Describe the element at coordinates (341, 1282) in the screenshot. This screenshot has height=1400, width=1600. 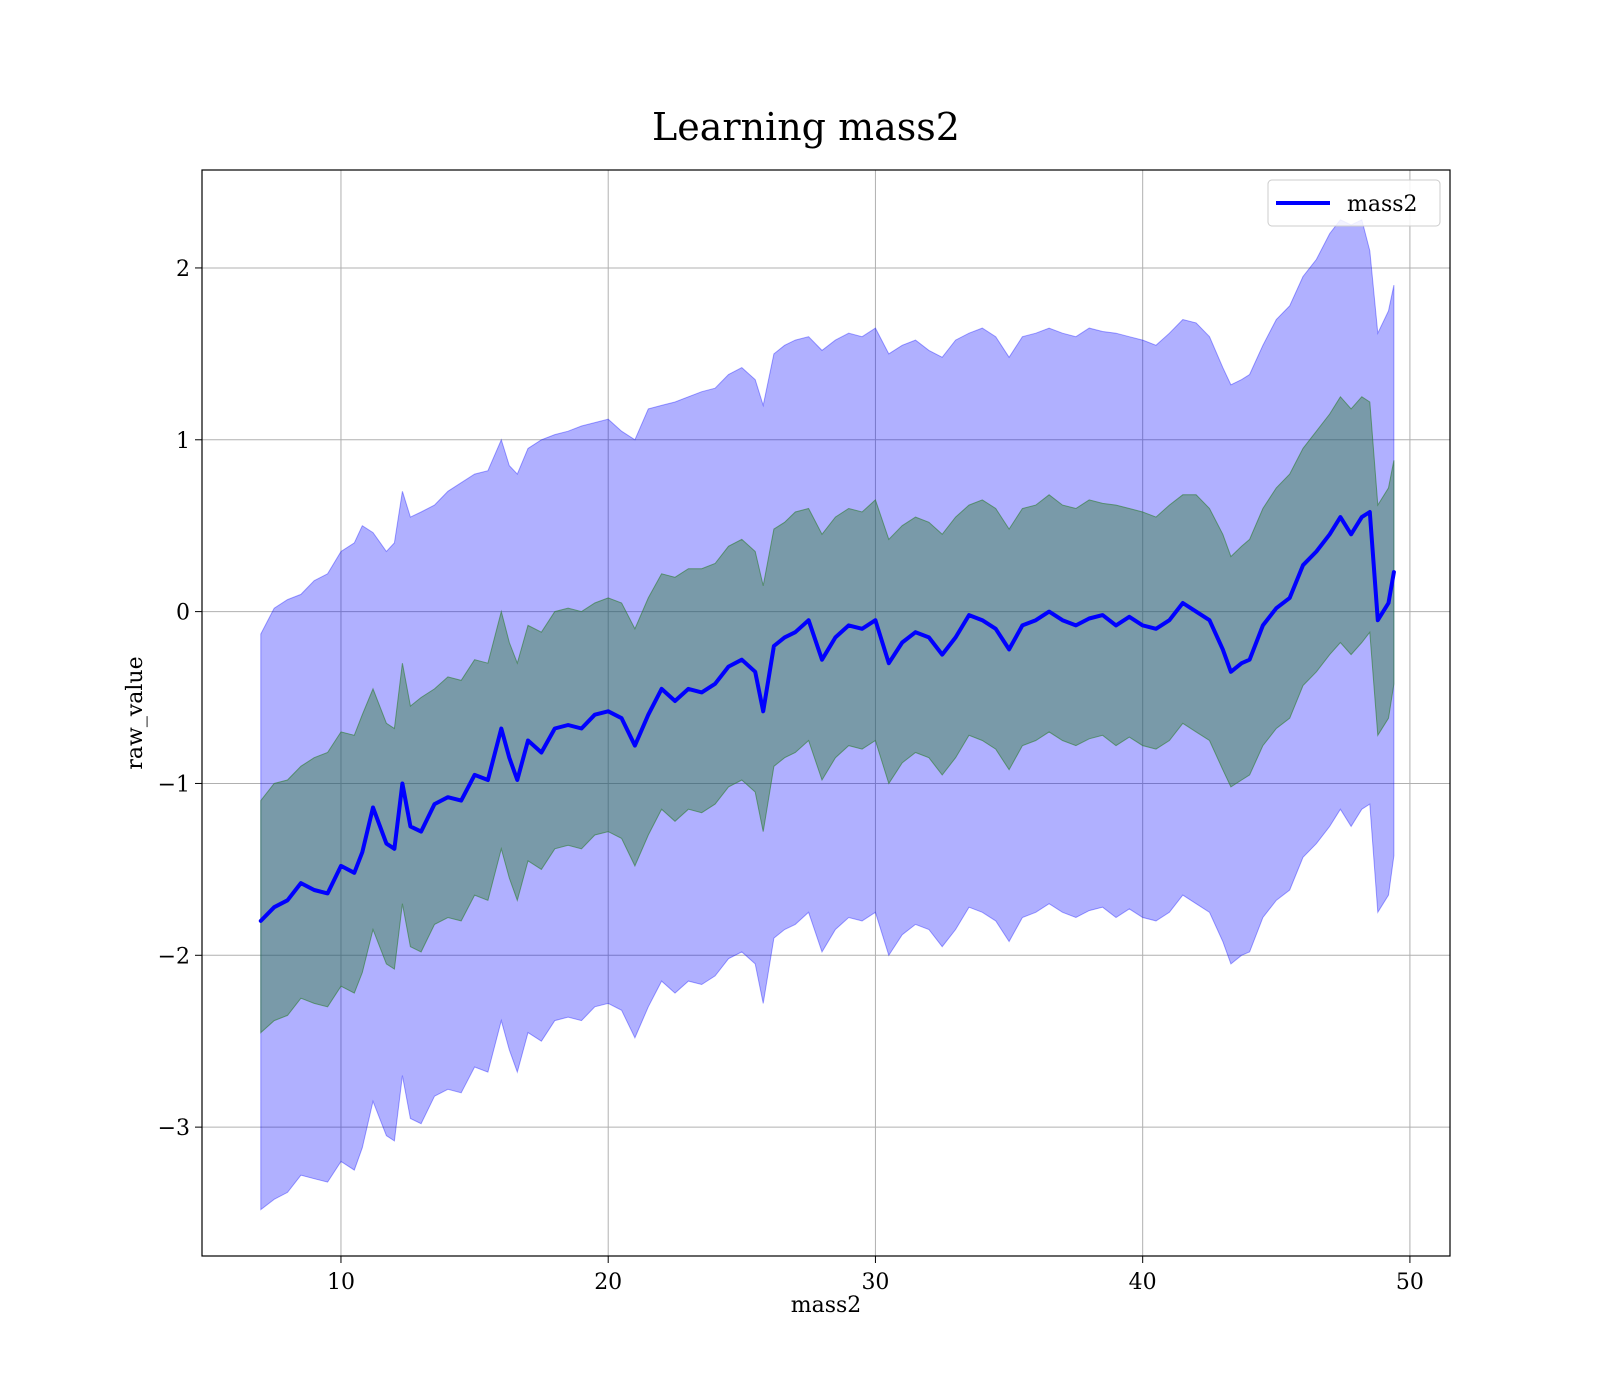
I see `x-tick-label: 10` at that location.